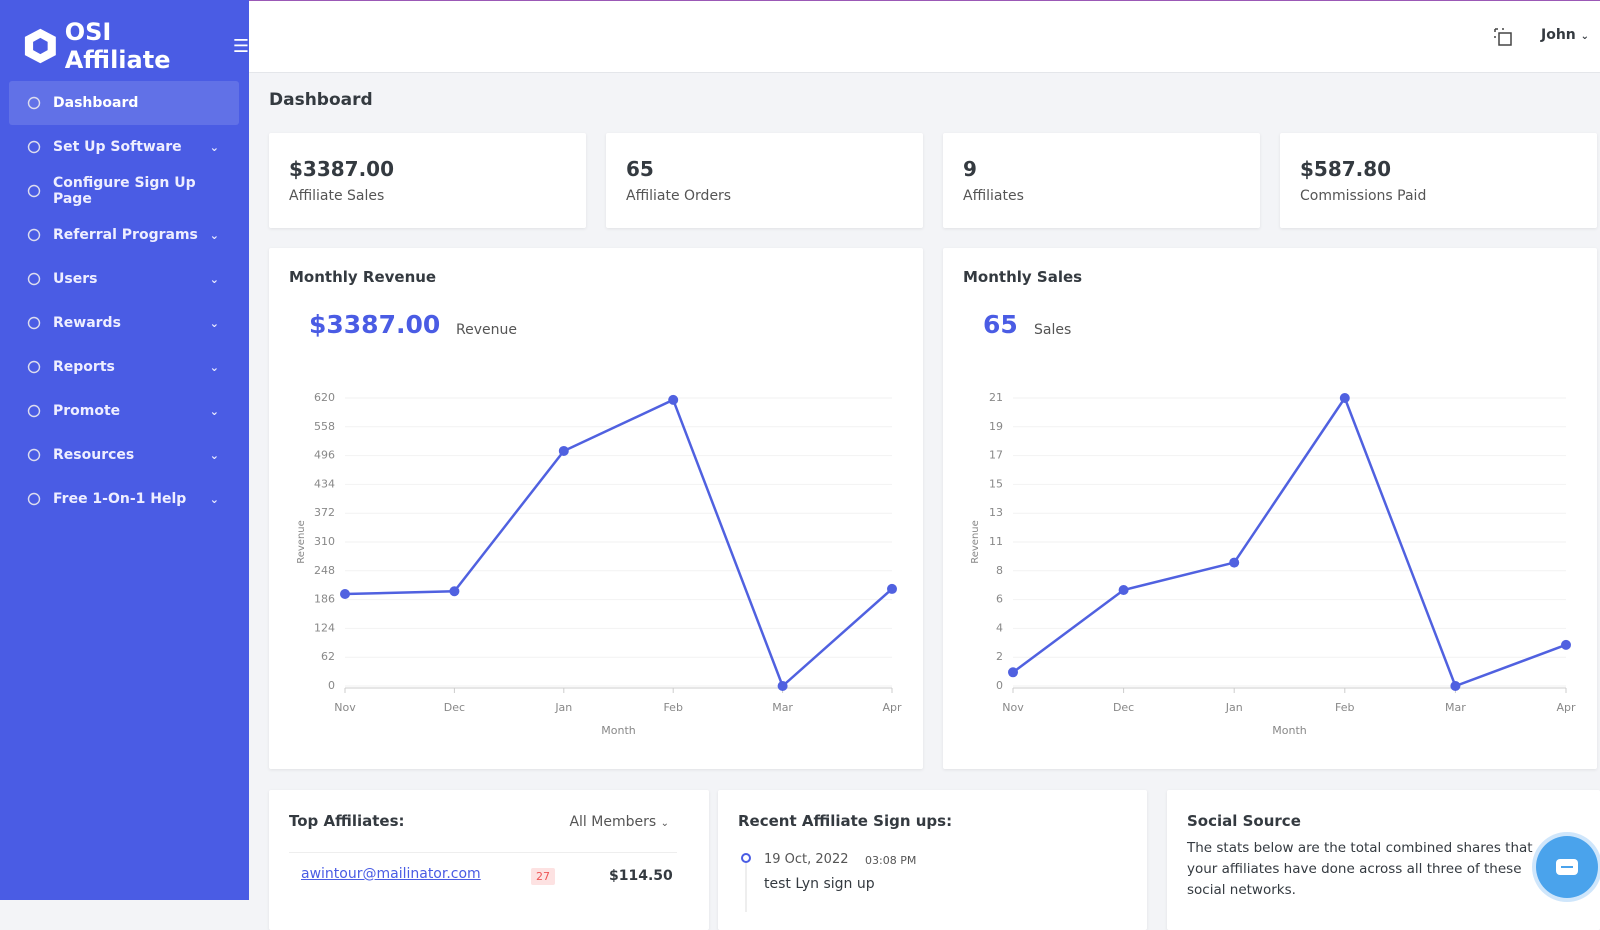  What do you see at coordinates (975, 542) in the screenshot?
I see `y-axis-title: Revenue` at bounding box center [975, 542].